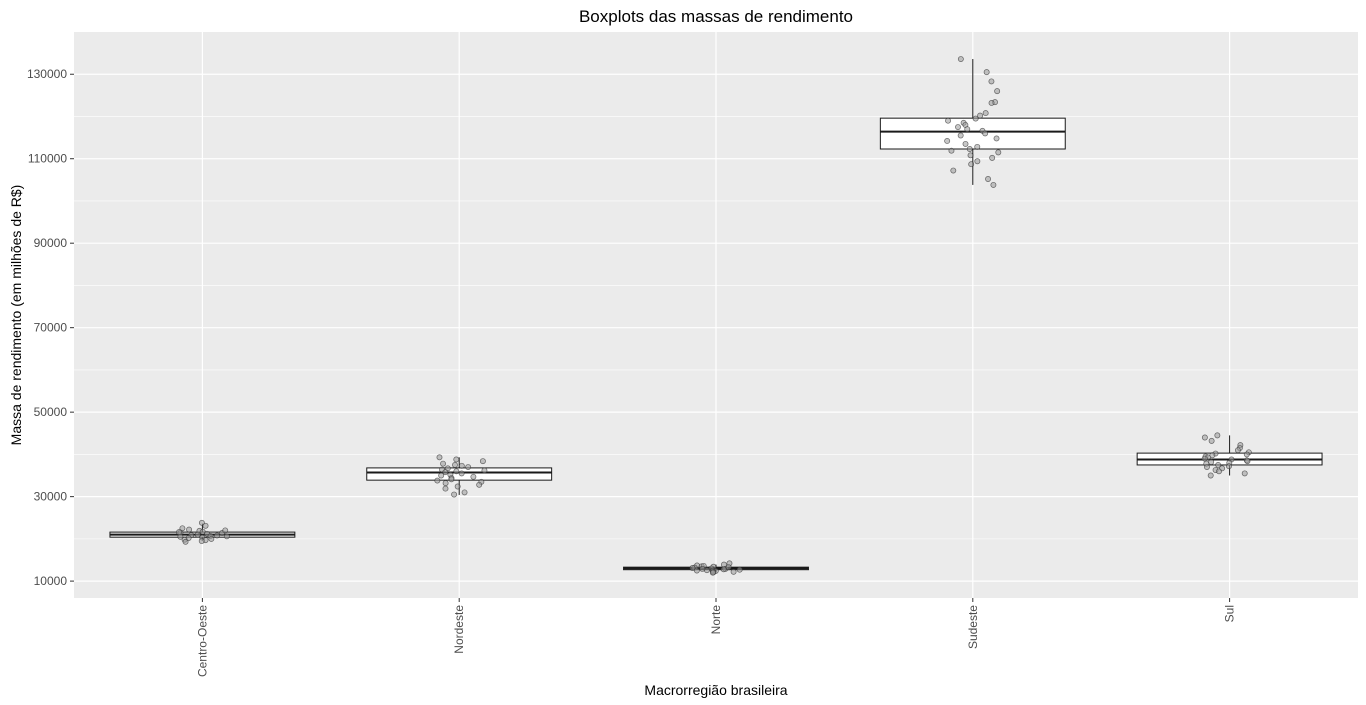 The image size is (1366, 705). What do you see at coordinates (47, 159) in the screenshot?
I see `y-tick-label: 110000` at bounding box center [47, 159].